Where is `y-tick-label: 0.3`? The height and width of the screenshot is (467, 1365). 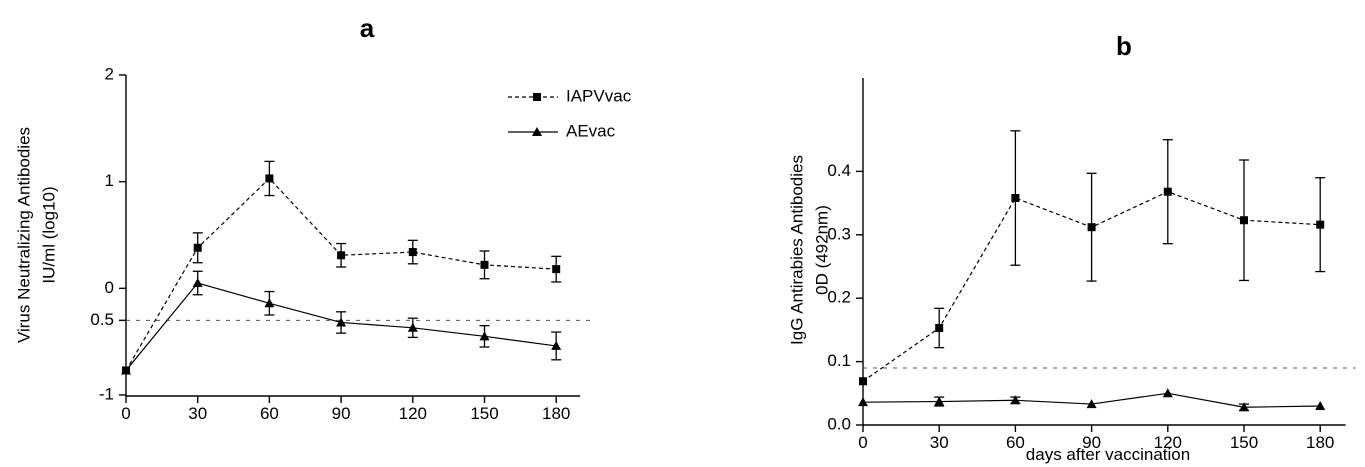
y-tick-label: 0.3 is located at coordinates (839, 233).